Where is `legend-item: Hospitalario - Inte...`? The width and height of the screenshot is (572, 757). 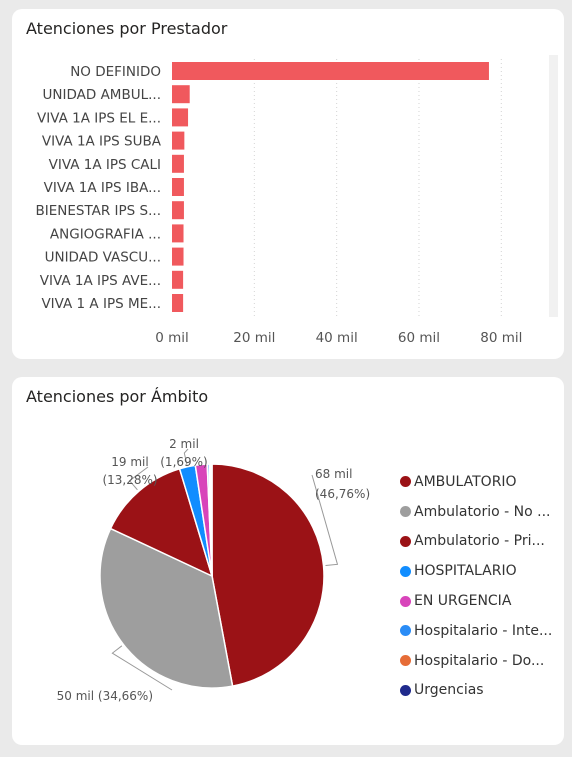 legend-item: Hospitalario - Inte... is located at coordinates (476, 631).